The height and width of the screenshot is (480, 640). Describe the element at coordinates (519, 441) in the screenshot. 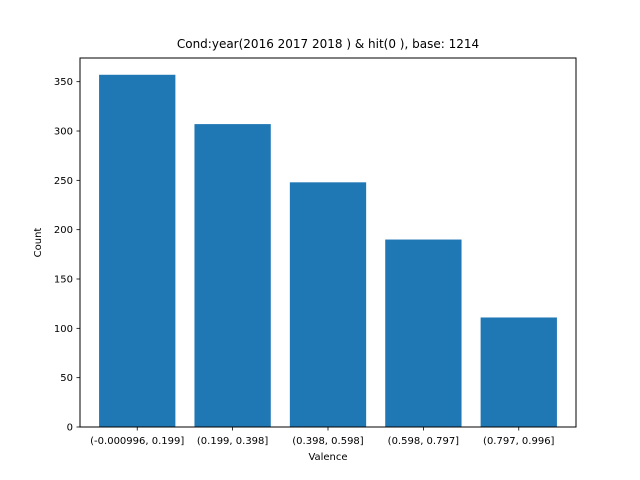

I see `x-tick-label: (0.797, 0.996]` at that location.